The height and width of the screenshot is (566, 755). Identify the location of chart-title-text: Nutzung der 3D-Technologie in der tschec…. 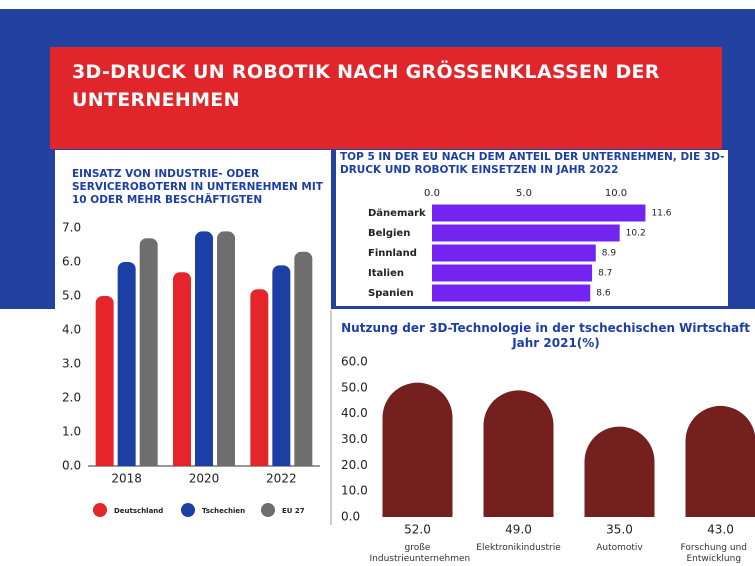
(548, 335).